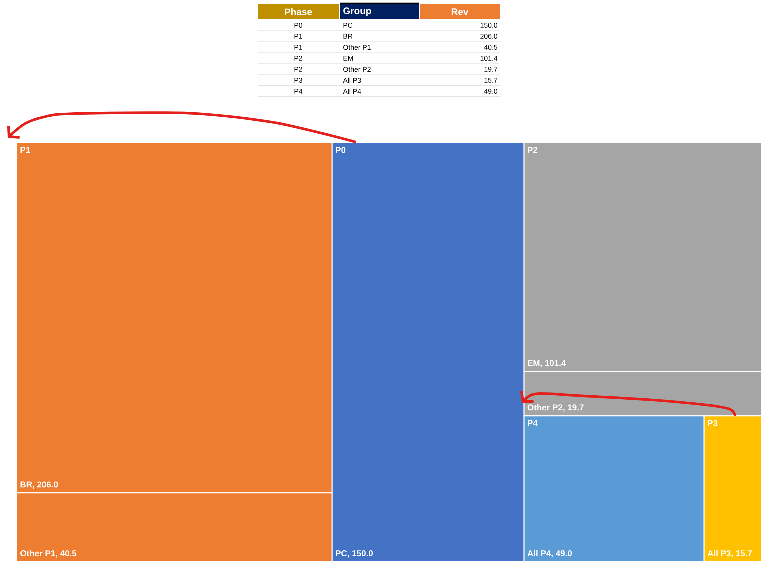 Image resolution: width=772 pixels, height=571 pixels. Describe the element at coordinates (719, 553) in the screenshot. I see `category-label: All P3` at that location.